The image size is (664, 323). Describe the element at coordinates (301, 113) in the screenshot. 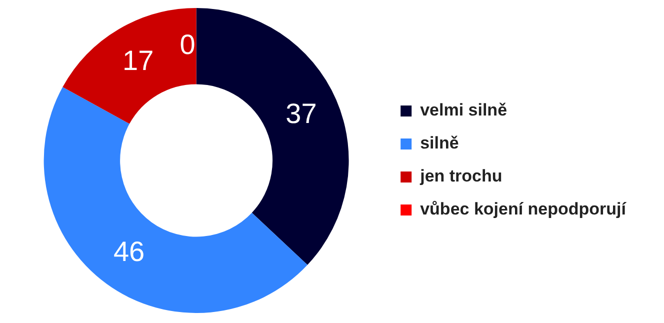

I see `data-label: 37` at that location.